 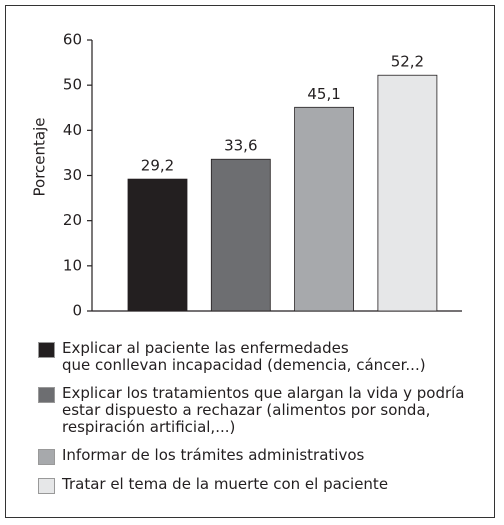 What do you see at coordinates (40, 157) in the screenshot?
I see `y-axis-label: Porcentaje` at bounding box center [40, 157].